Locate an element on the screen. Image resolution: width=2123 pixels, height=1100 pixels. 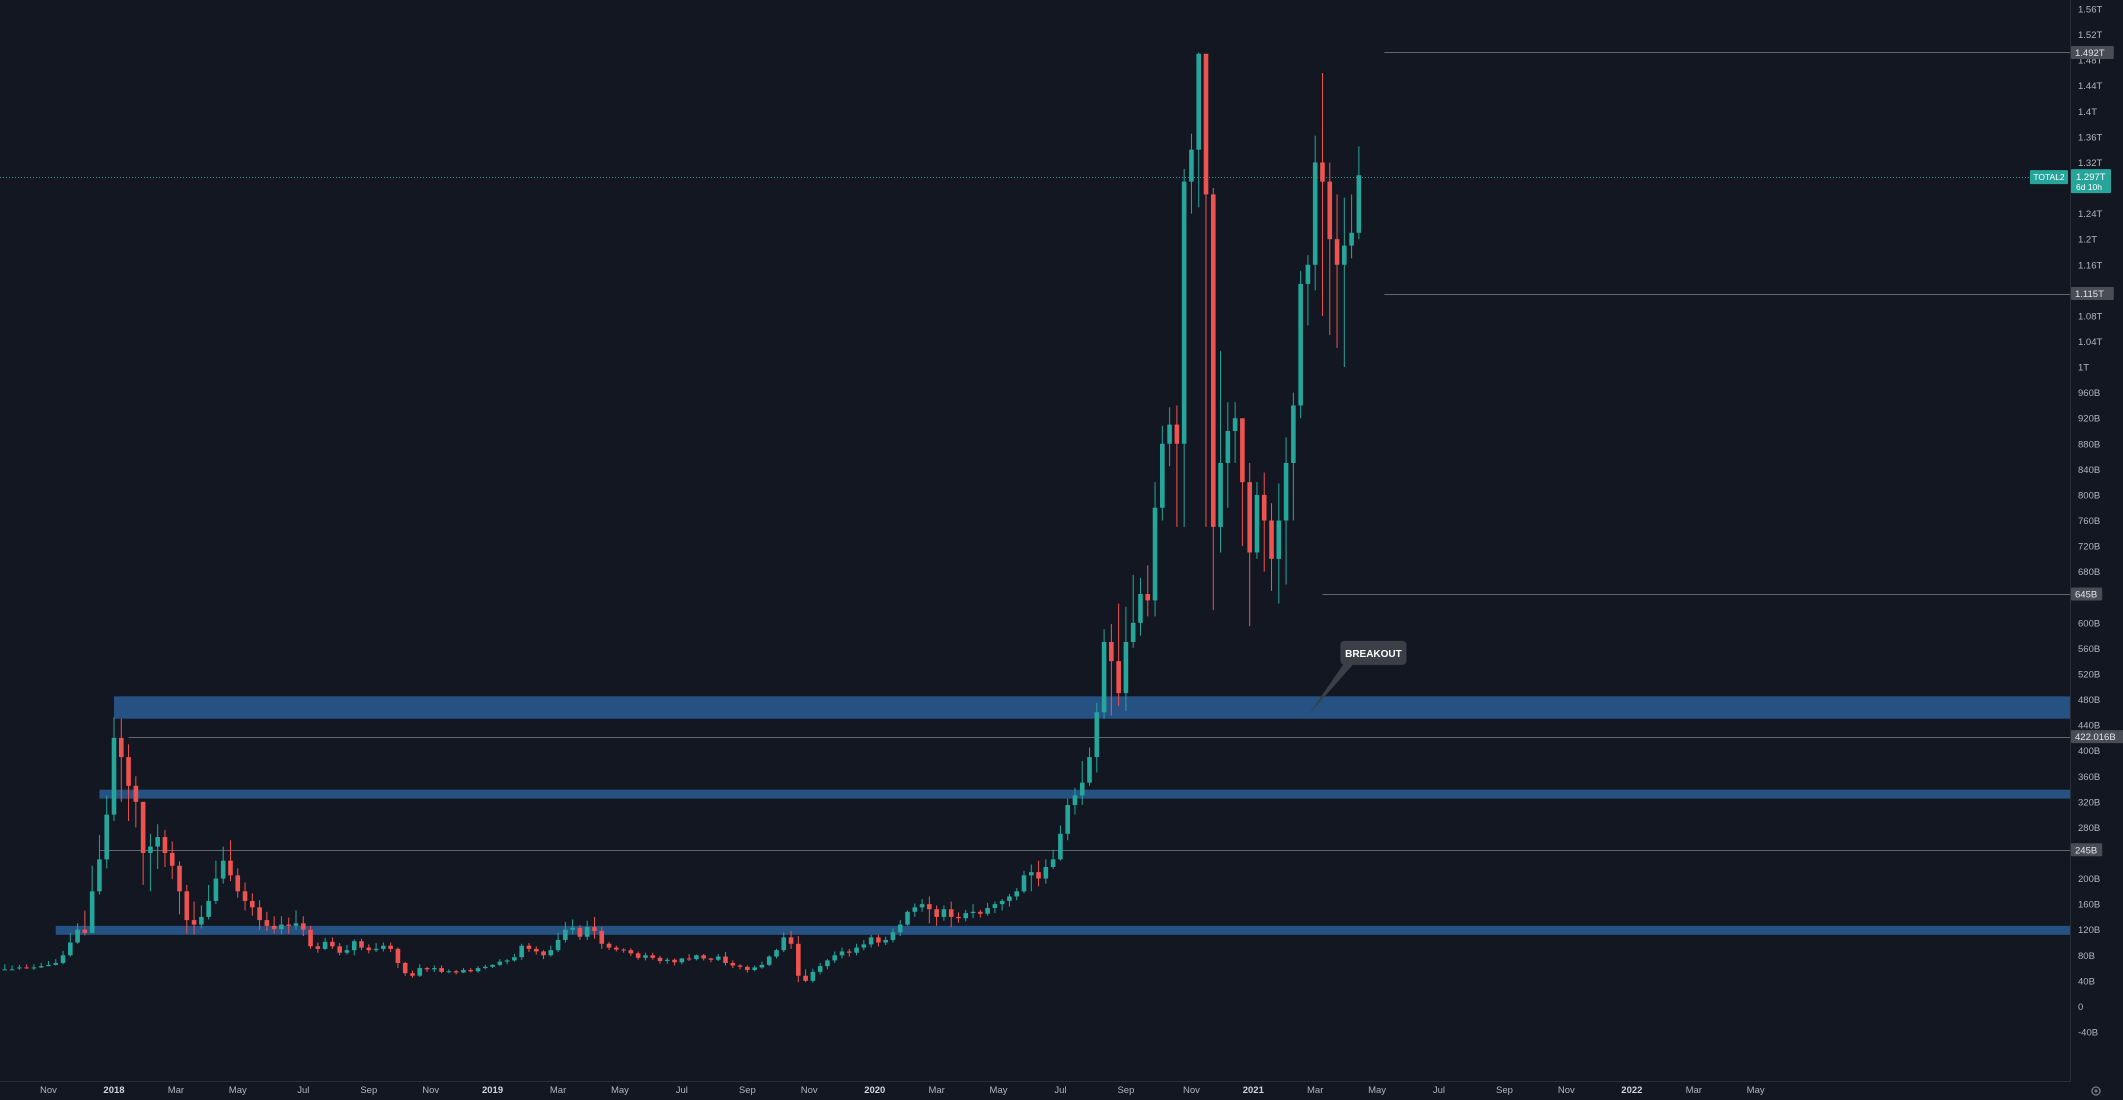
y-tick-label: 560B is located at coordinates (2089, 649).